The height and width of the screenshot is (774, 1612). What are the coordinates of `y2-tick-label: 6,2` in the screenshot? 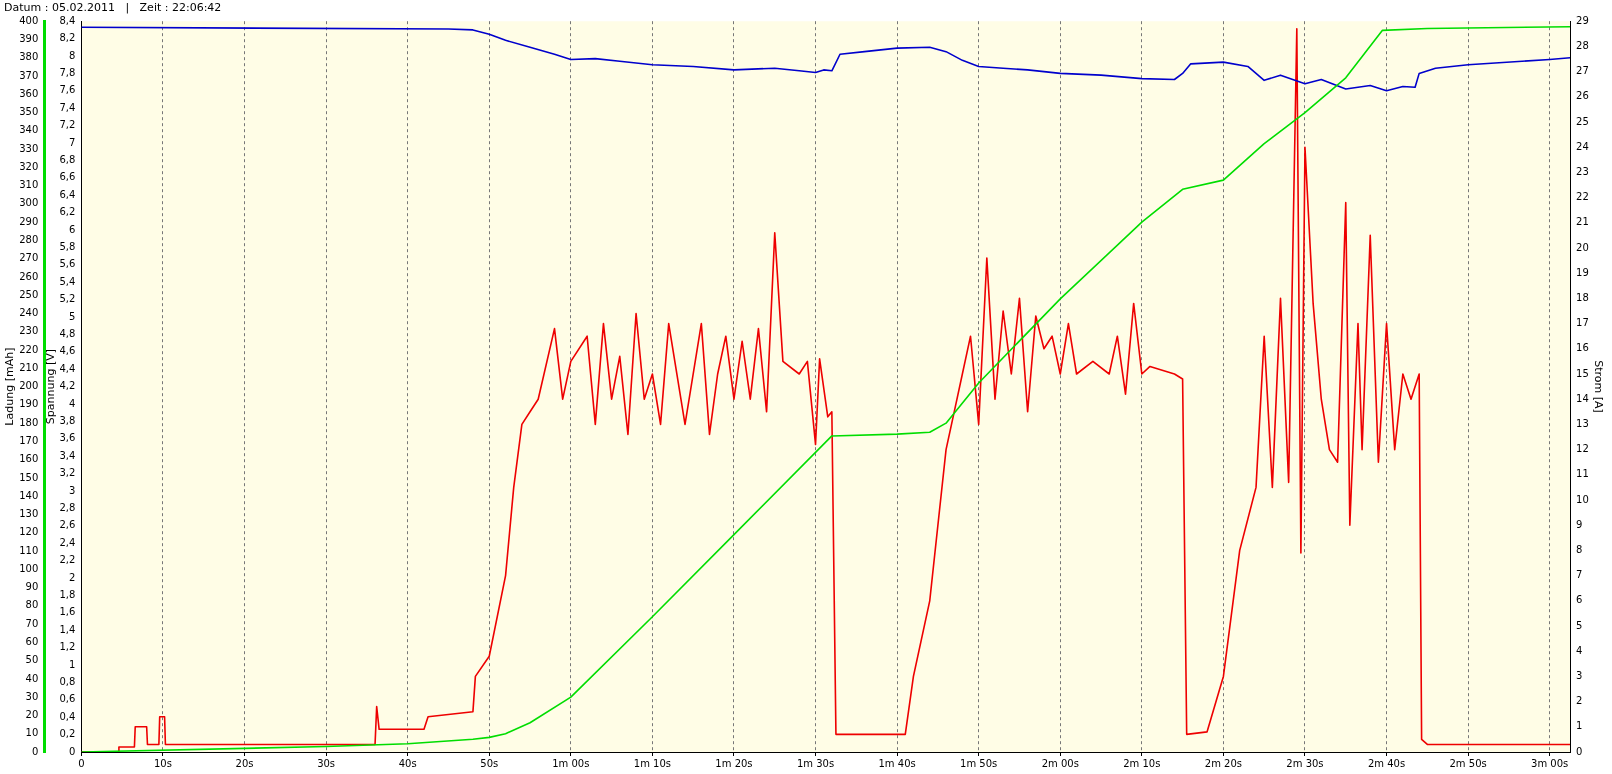 It's located at (67, 212).